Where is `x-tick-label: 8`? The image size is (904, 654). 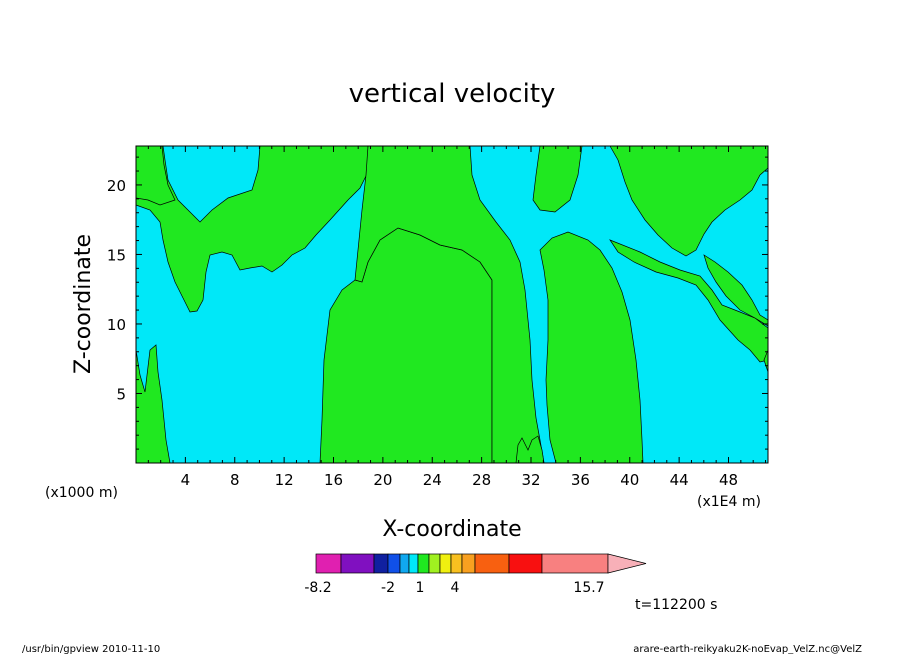
x-tick-label: 8 is located at coordinates (235, 480).